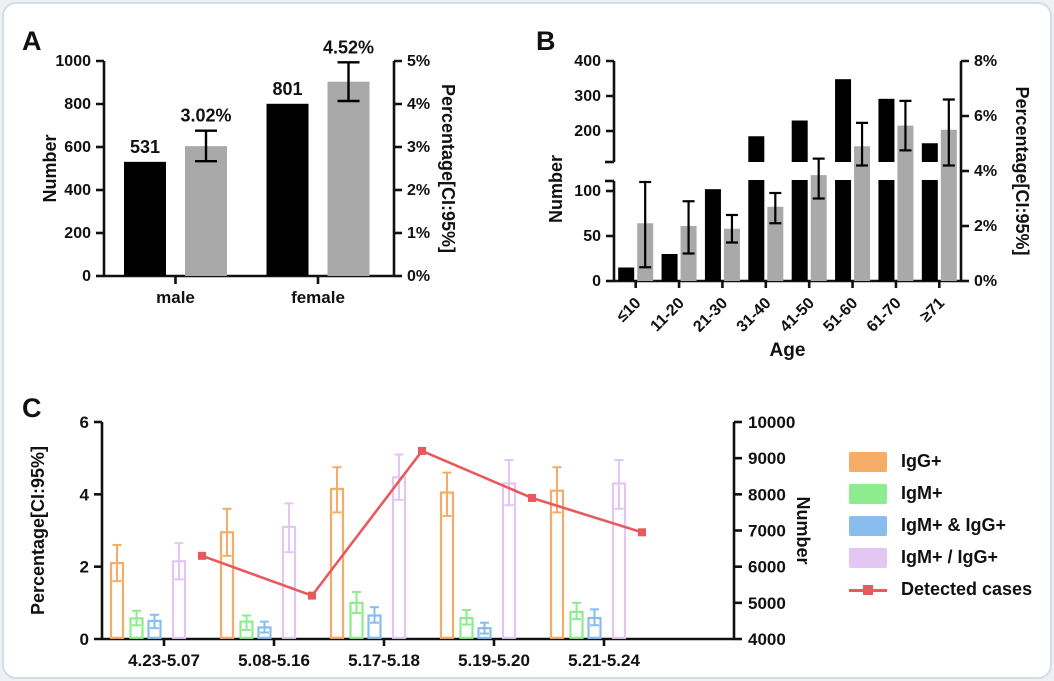  What do you see at coordinates (546, 41) in the screenshot?
I see `panel-b-letter: B` at bounding box center [546, 41].